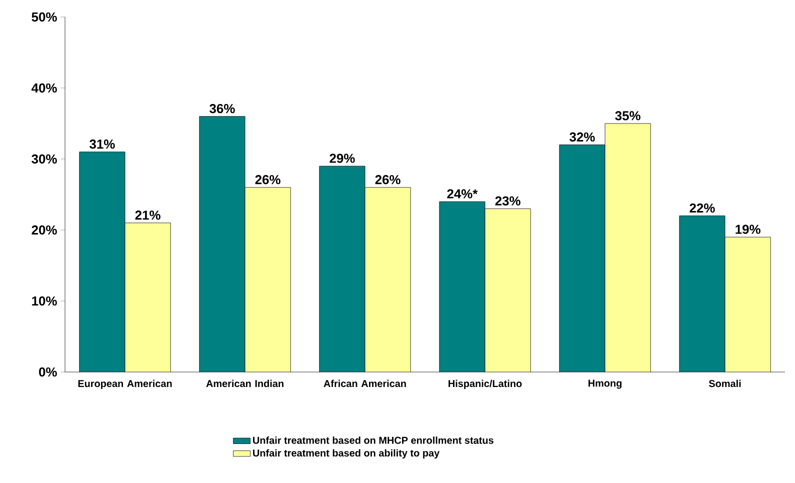 The width and height of the screenshot is (795, 483). What do you see at coordinates (44, 88) in the screenshot?
I see `y-tick-label: 40%` at bounding box center [44, 88].